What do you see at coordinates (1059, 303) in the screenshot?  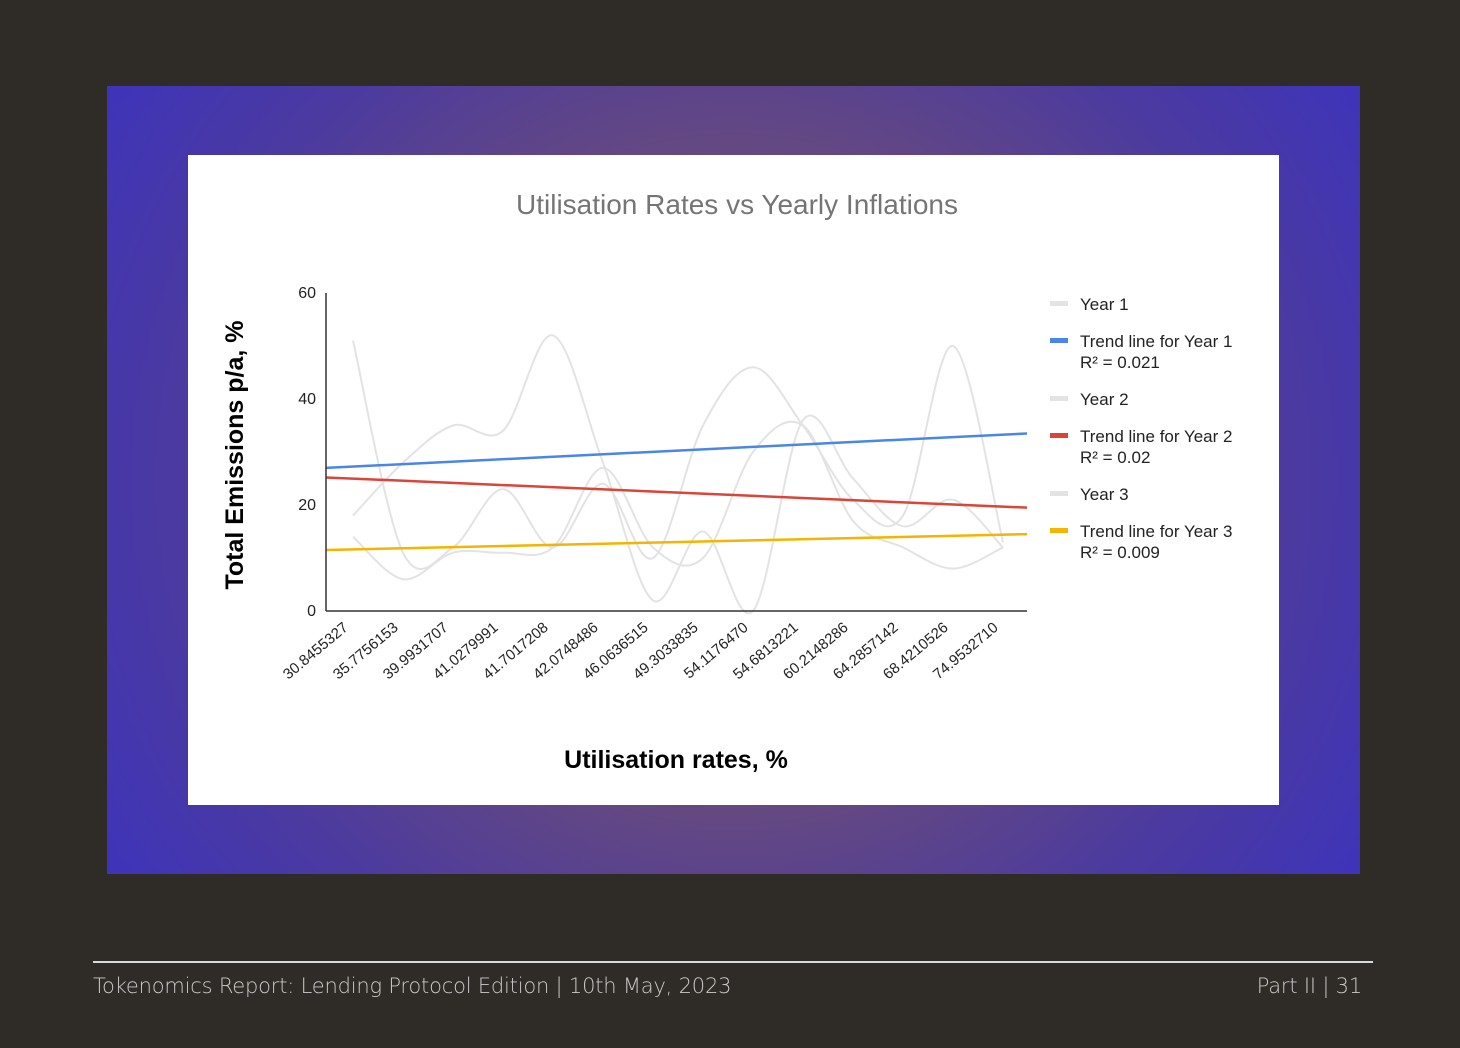 I see `legend-year-1-swatch` at bounding box center [1059, 303].